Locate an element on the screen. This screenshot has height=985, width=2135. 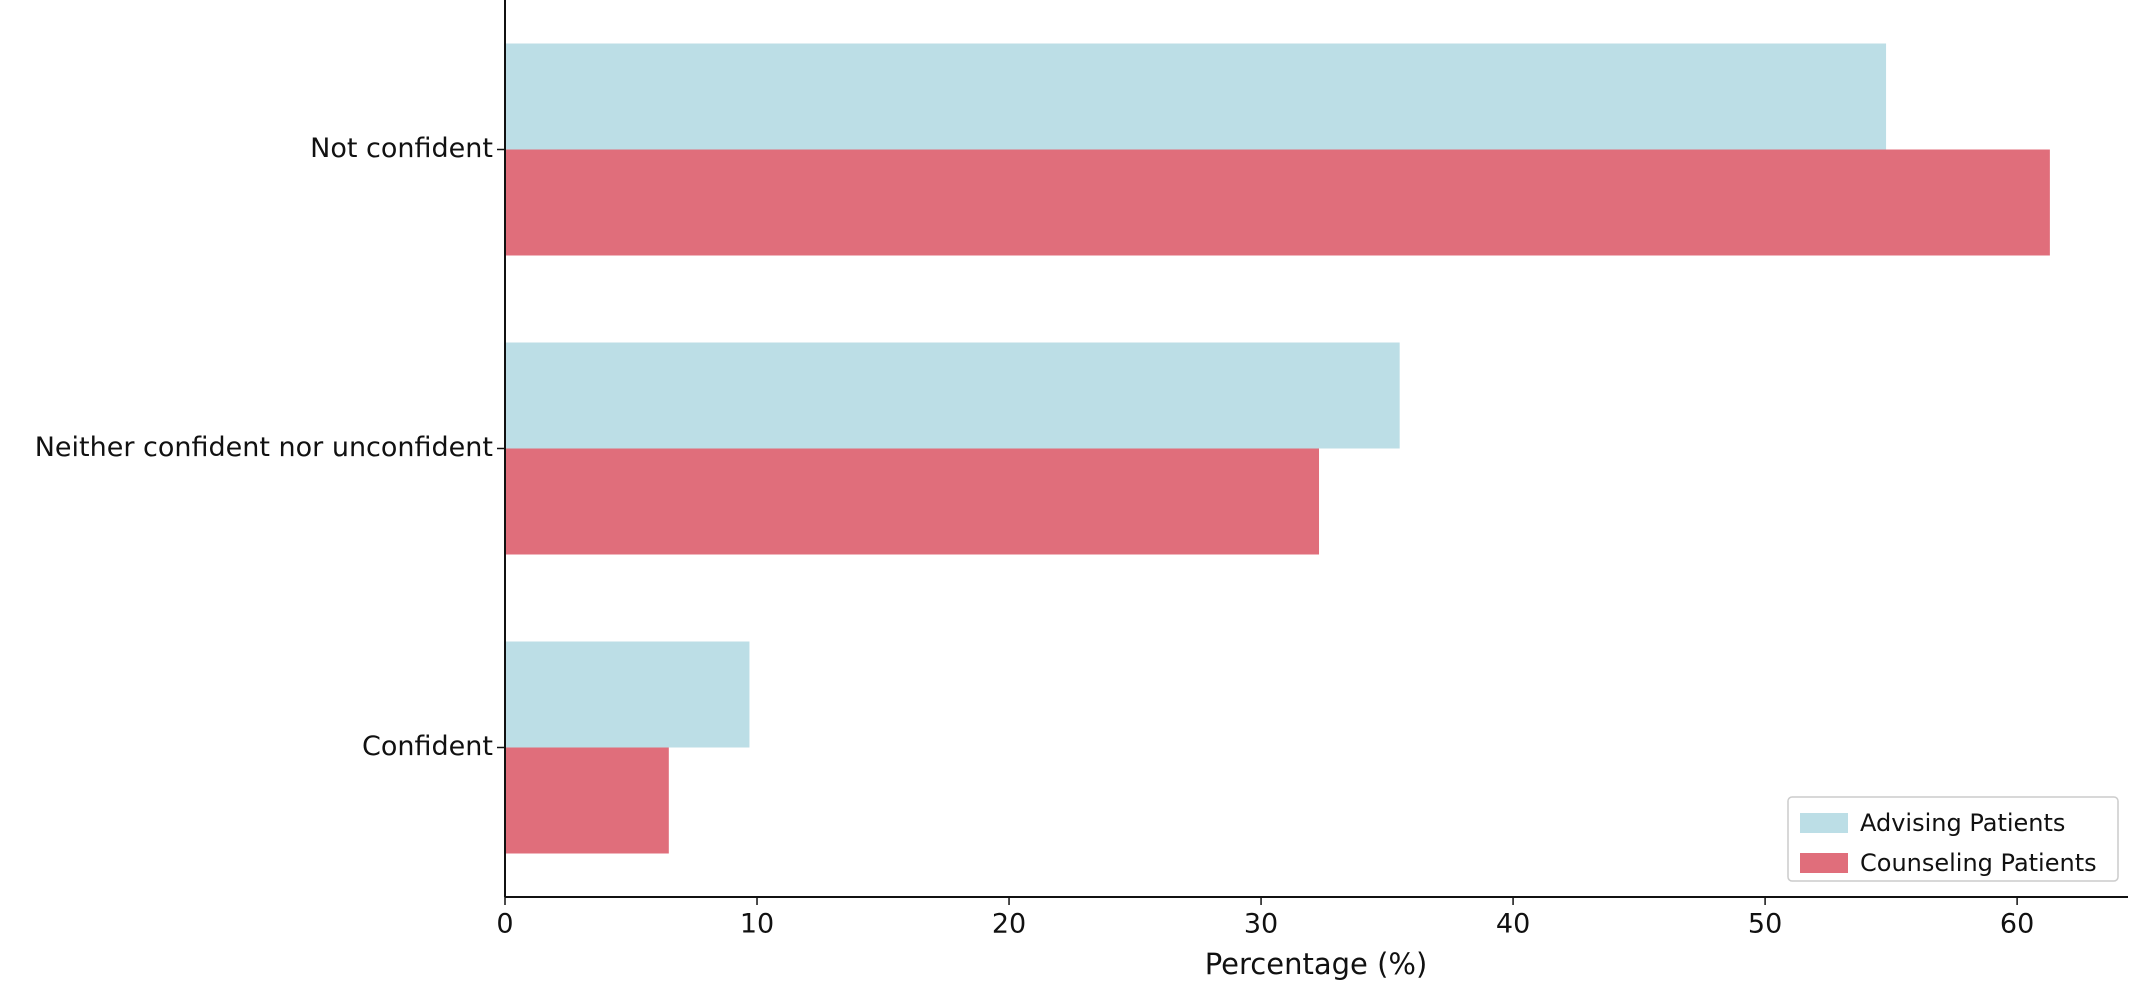
y-tick-label: Confident is located at coordinates (427, 746).